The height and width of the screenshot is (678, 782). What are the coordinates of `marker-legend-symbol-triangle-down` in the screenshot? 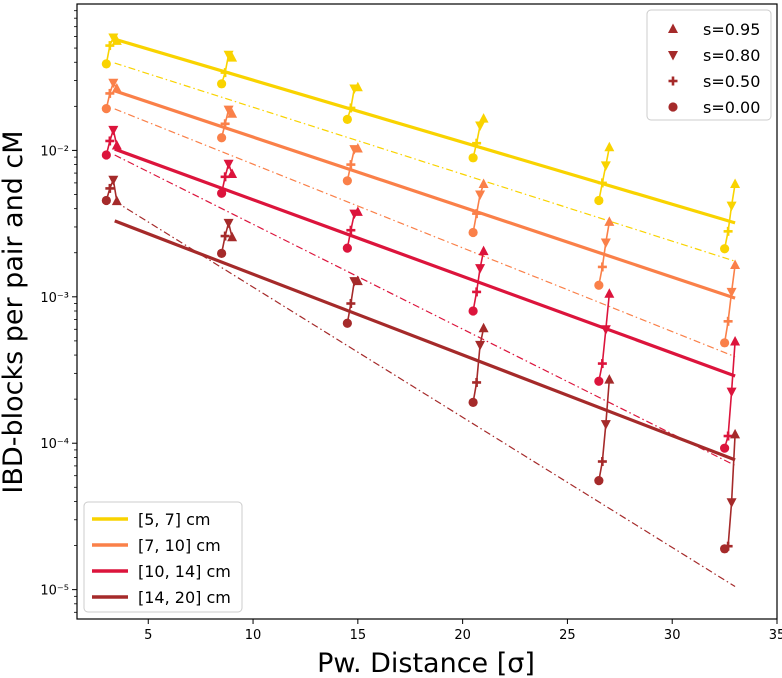 It's located at (673, 56).